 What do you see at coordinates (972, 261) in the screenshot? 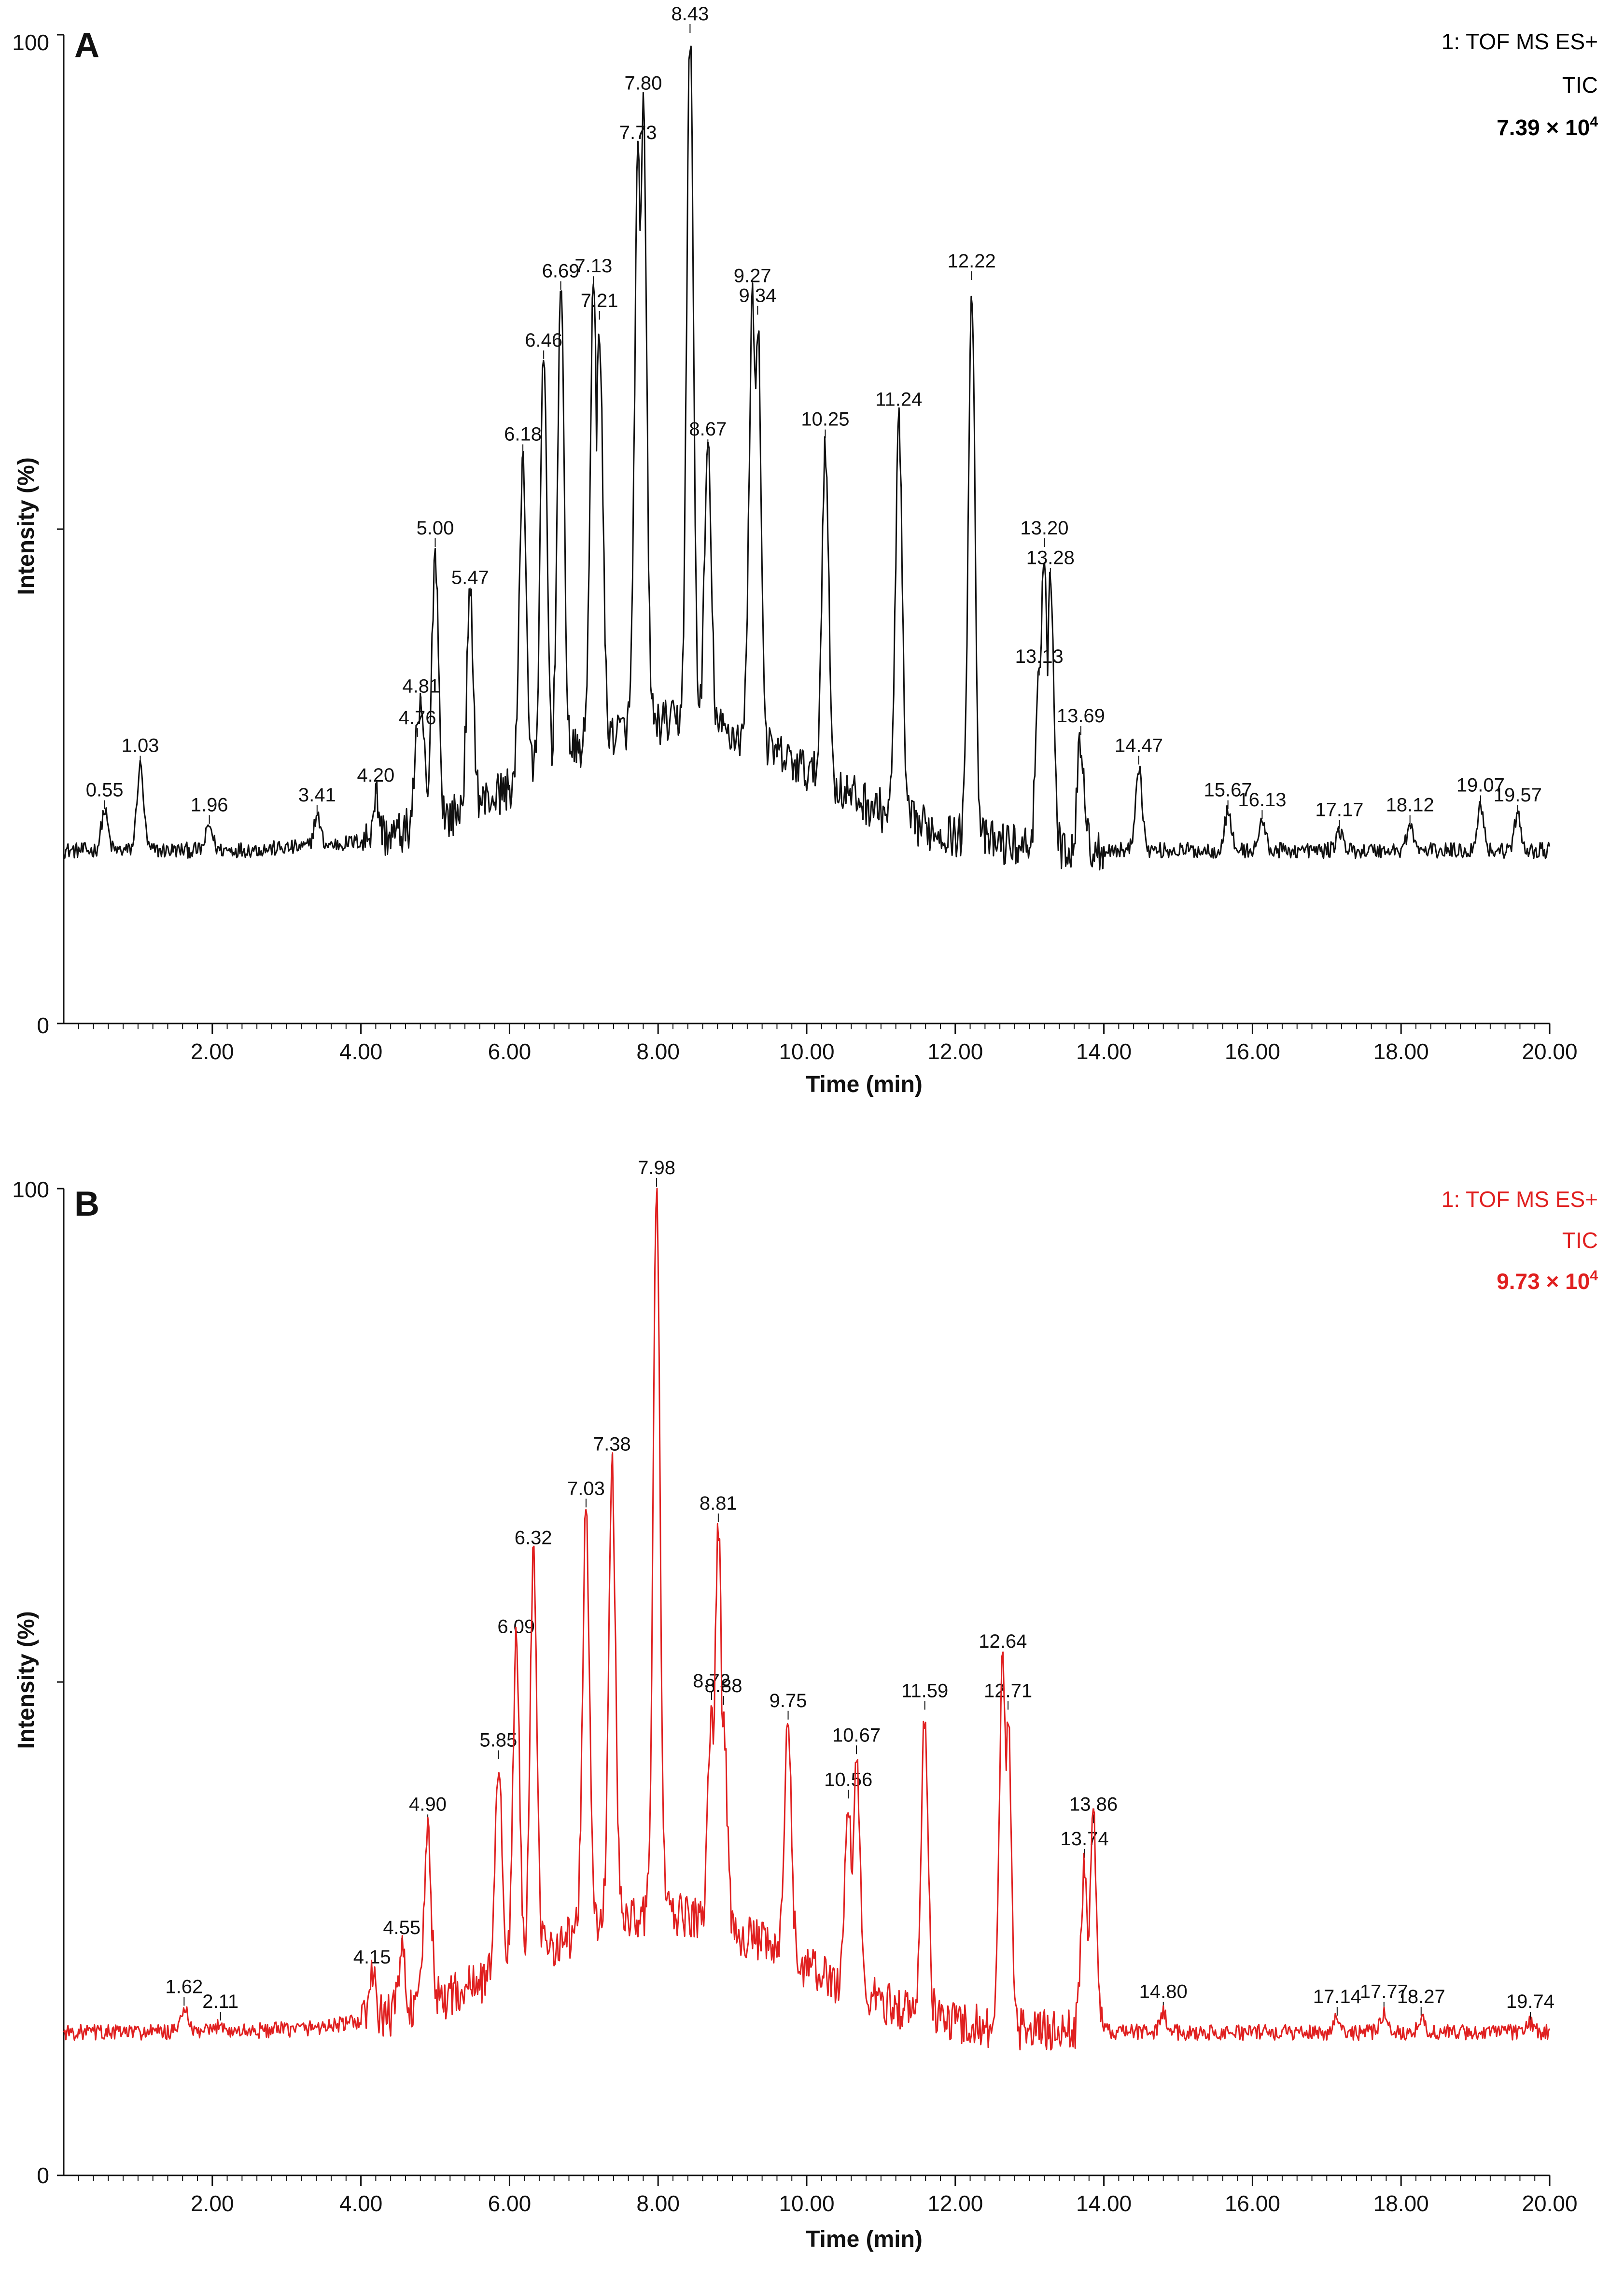
I see `peak-label: 12.22` at bounding box center [972, 261].